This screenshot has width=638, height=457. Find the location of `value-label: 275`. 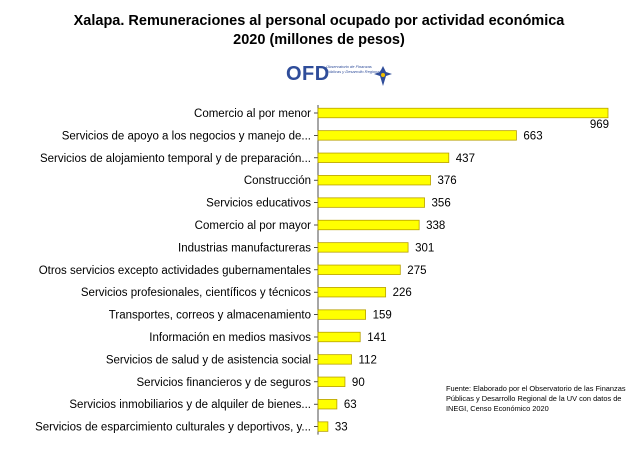

value-label: 275 is located at coordinates (416, 271).